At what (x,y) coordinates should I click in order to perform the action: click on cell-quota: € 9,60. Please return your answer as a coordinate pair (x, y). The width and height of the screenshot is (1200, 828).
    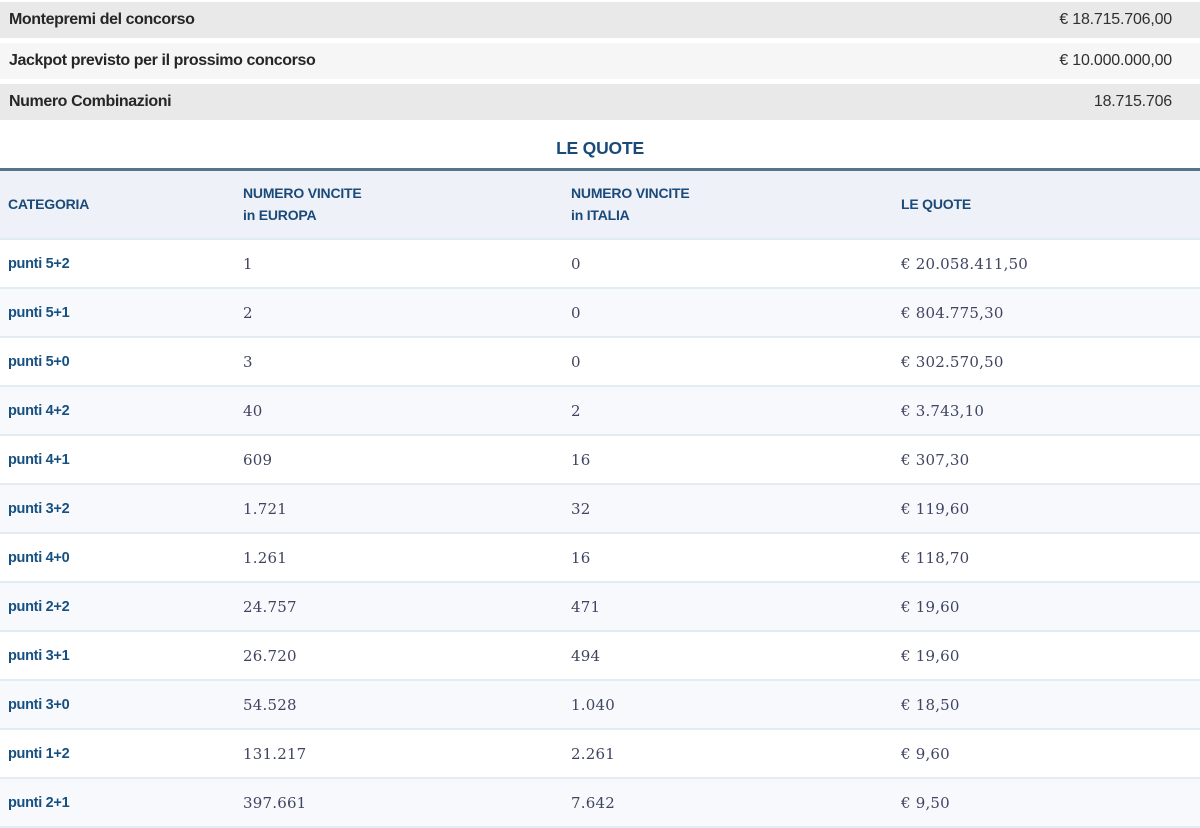
    Looking at the image, I should click on (925, 753).